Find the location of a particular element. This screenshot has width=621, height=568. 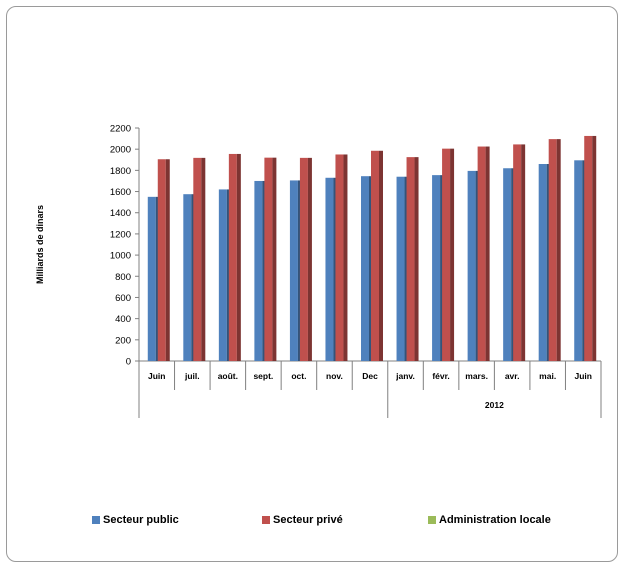

legend-item-admin: Administration locale is located at coordinates (489, 520).